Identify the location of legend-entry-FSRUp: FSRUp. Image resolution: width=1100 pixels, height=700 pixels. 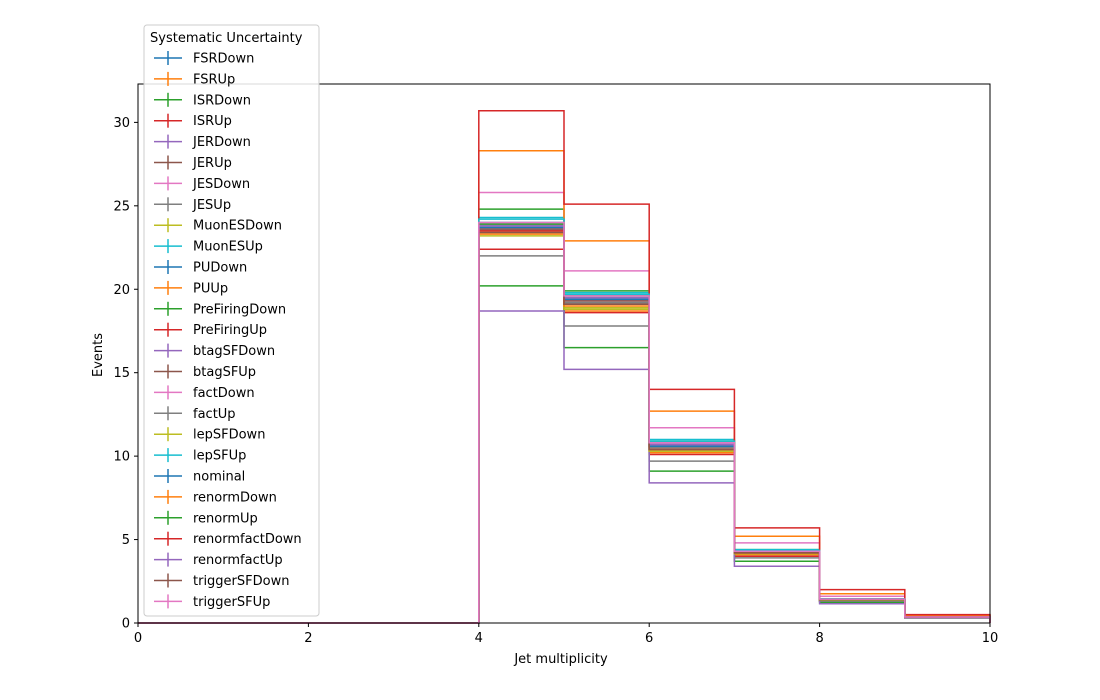
(194, 79).